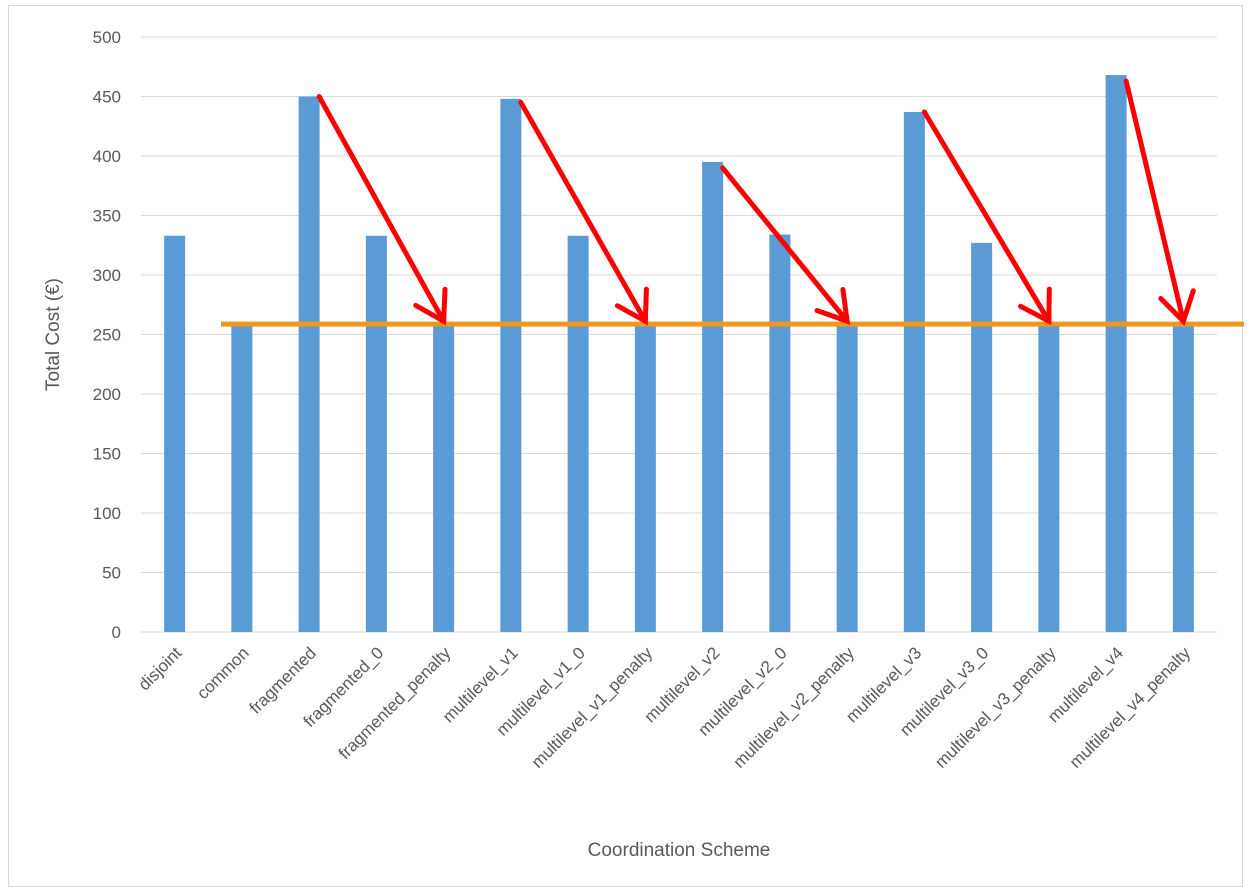 The height and width of the screenshot is (895, 1252). I want to click on y-tick-label: 450, so click(107, 97).